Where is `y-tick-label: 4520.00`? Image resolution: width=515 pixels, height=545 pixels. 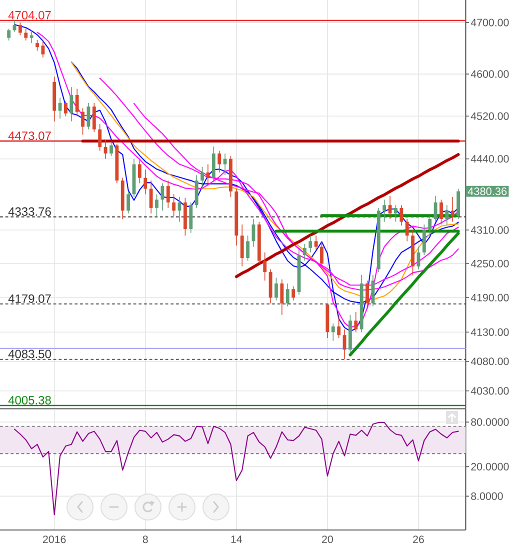
y-tick-label: 4520.00 is located at coordinates (489, 116).